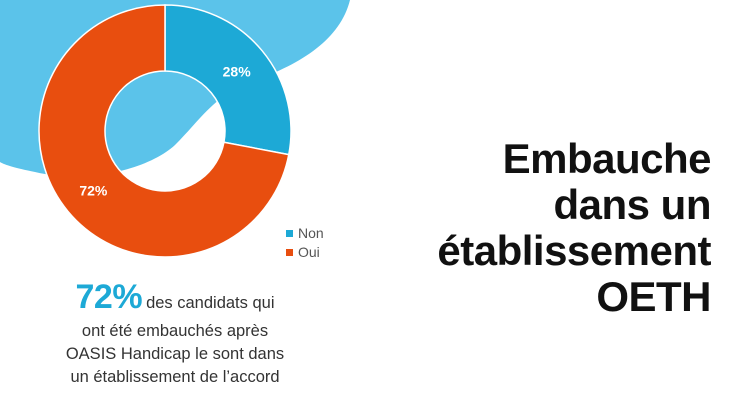 Image resolution: width=737 pixels, height=401 pixels. I want to click on donut-slice-non, so click(228, 80).